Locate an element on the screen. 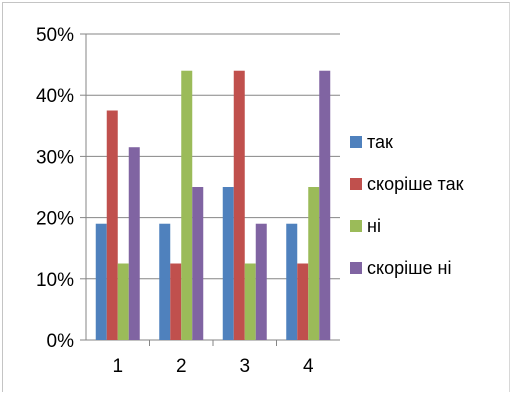  y-tick-label: 30% is located at coordinates (55, 157).